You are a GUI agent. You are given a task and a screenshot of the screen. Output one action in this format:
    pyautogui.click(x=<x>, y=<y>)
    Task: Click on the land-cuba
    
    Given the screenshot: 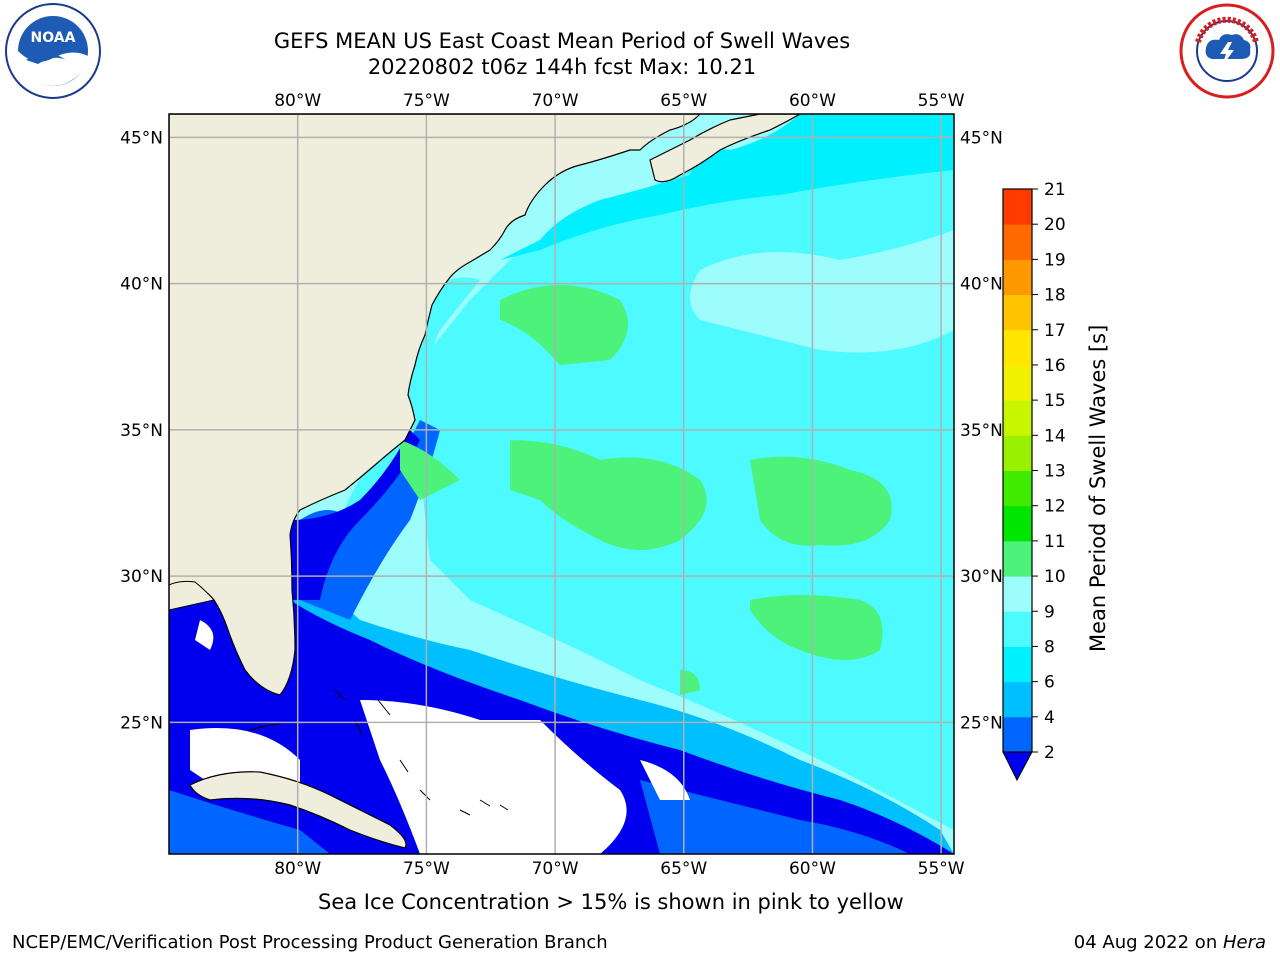 What is the action you would take?
    pyautogui.click(x=298, y=810)
    